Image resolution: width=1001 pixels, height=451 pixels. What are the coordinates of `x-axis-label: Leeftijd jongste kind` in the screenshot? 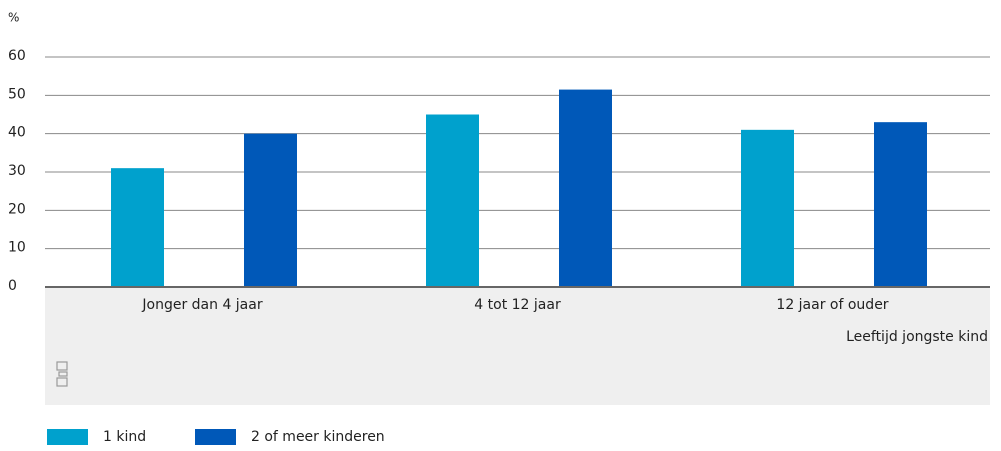 It's located at (917, 337).